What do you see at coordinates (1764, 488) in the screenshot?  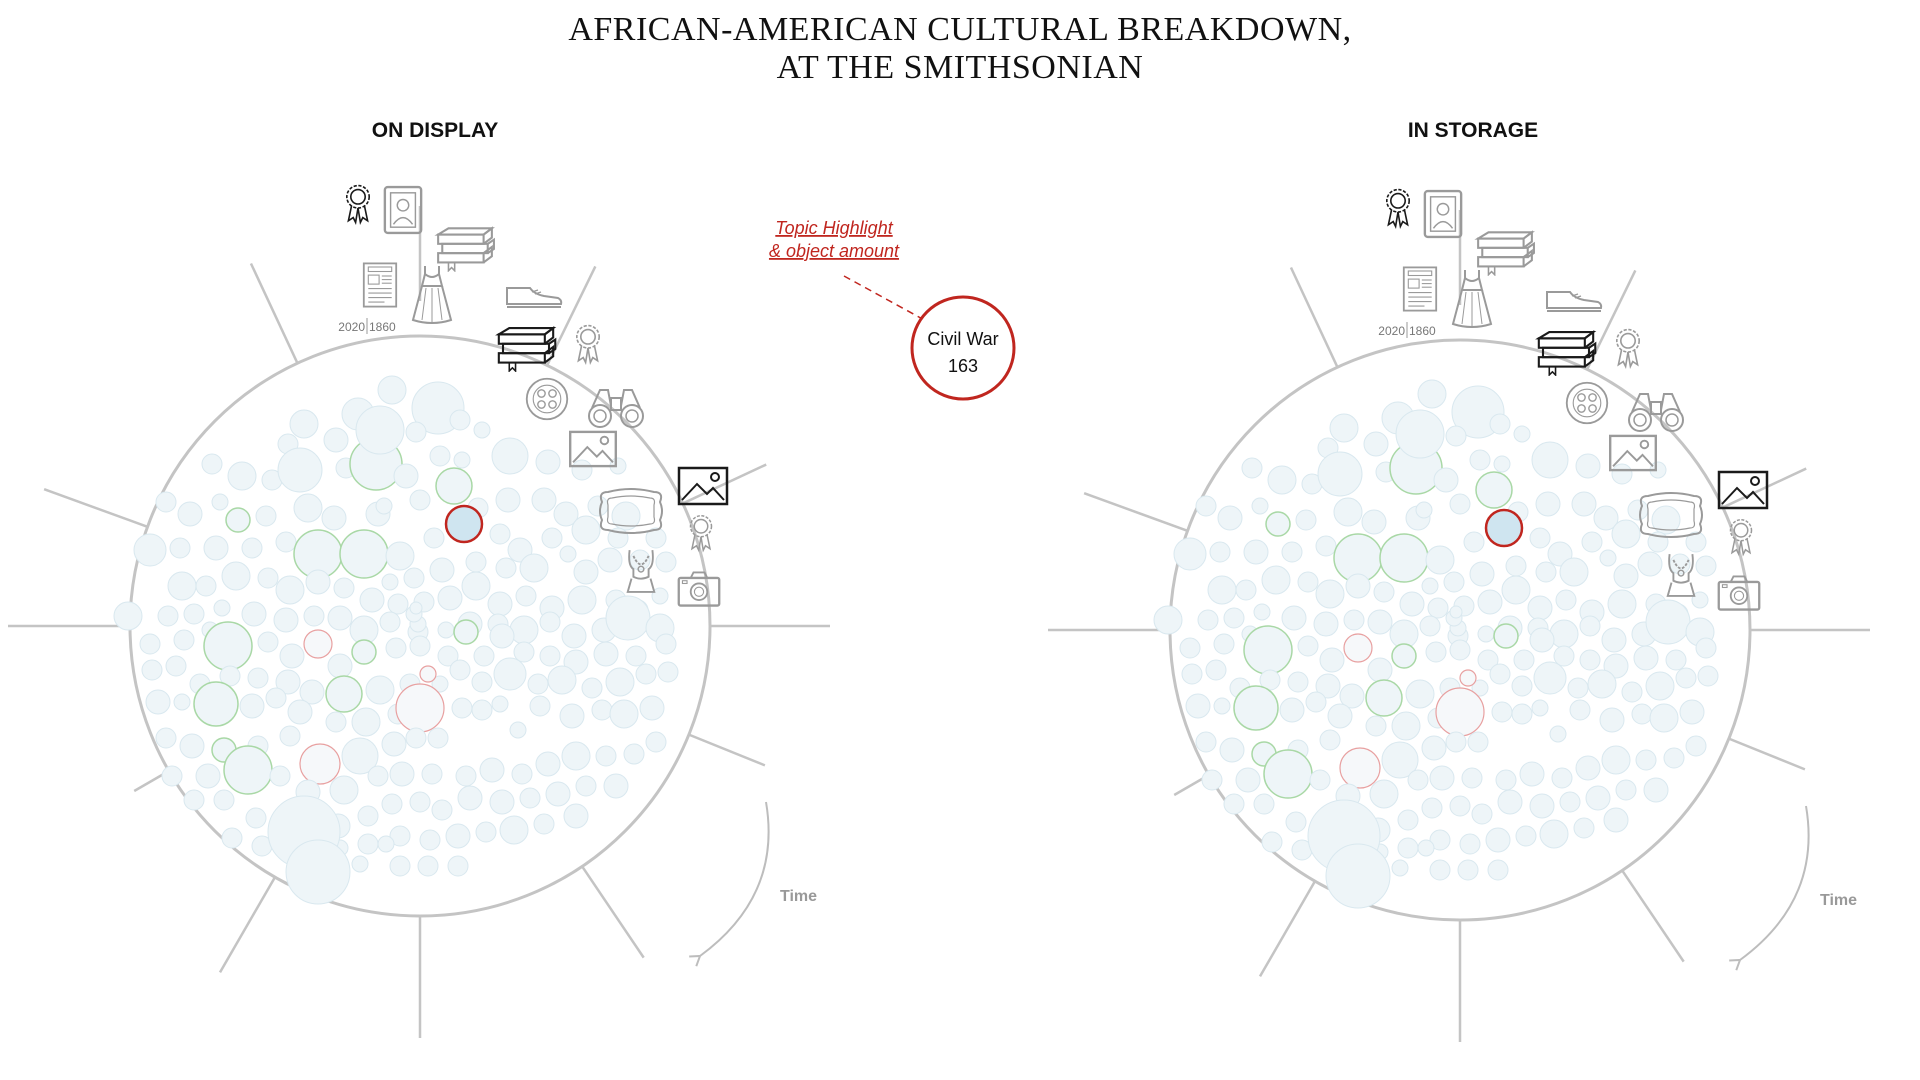 I see `category-spoke` at bounding box center [1764, 488].